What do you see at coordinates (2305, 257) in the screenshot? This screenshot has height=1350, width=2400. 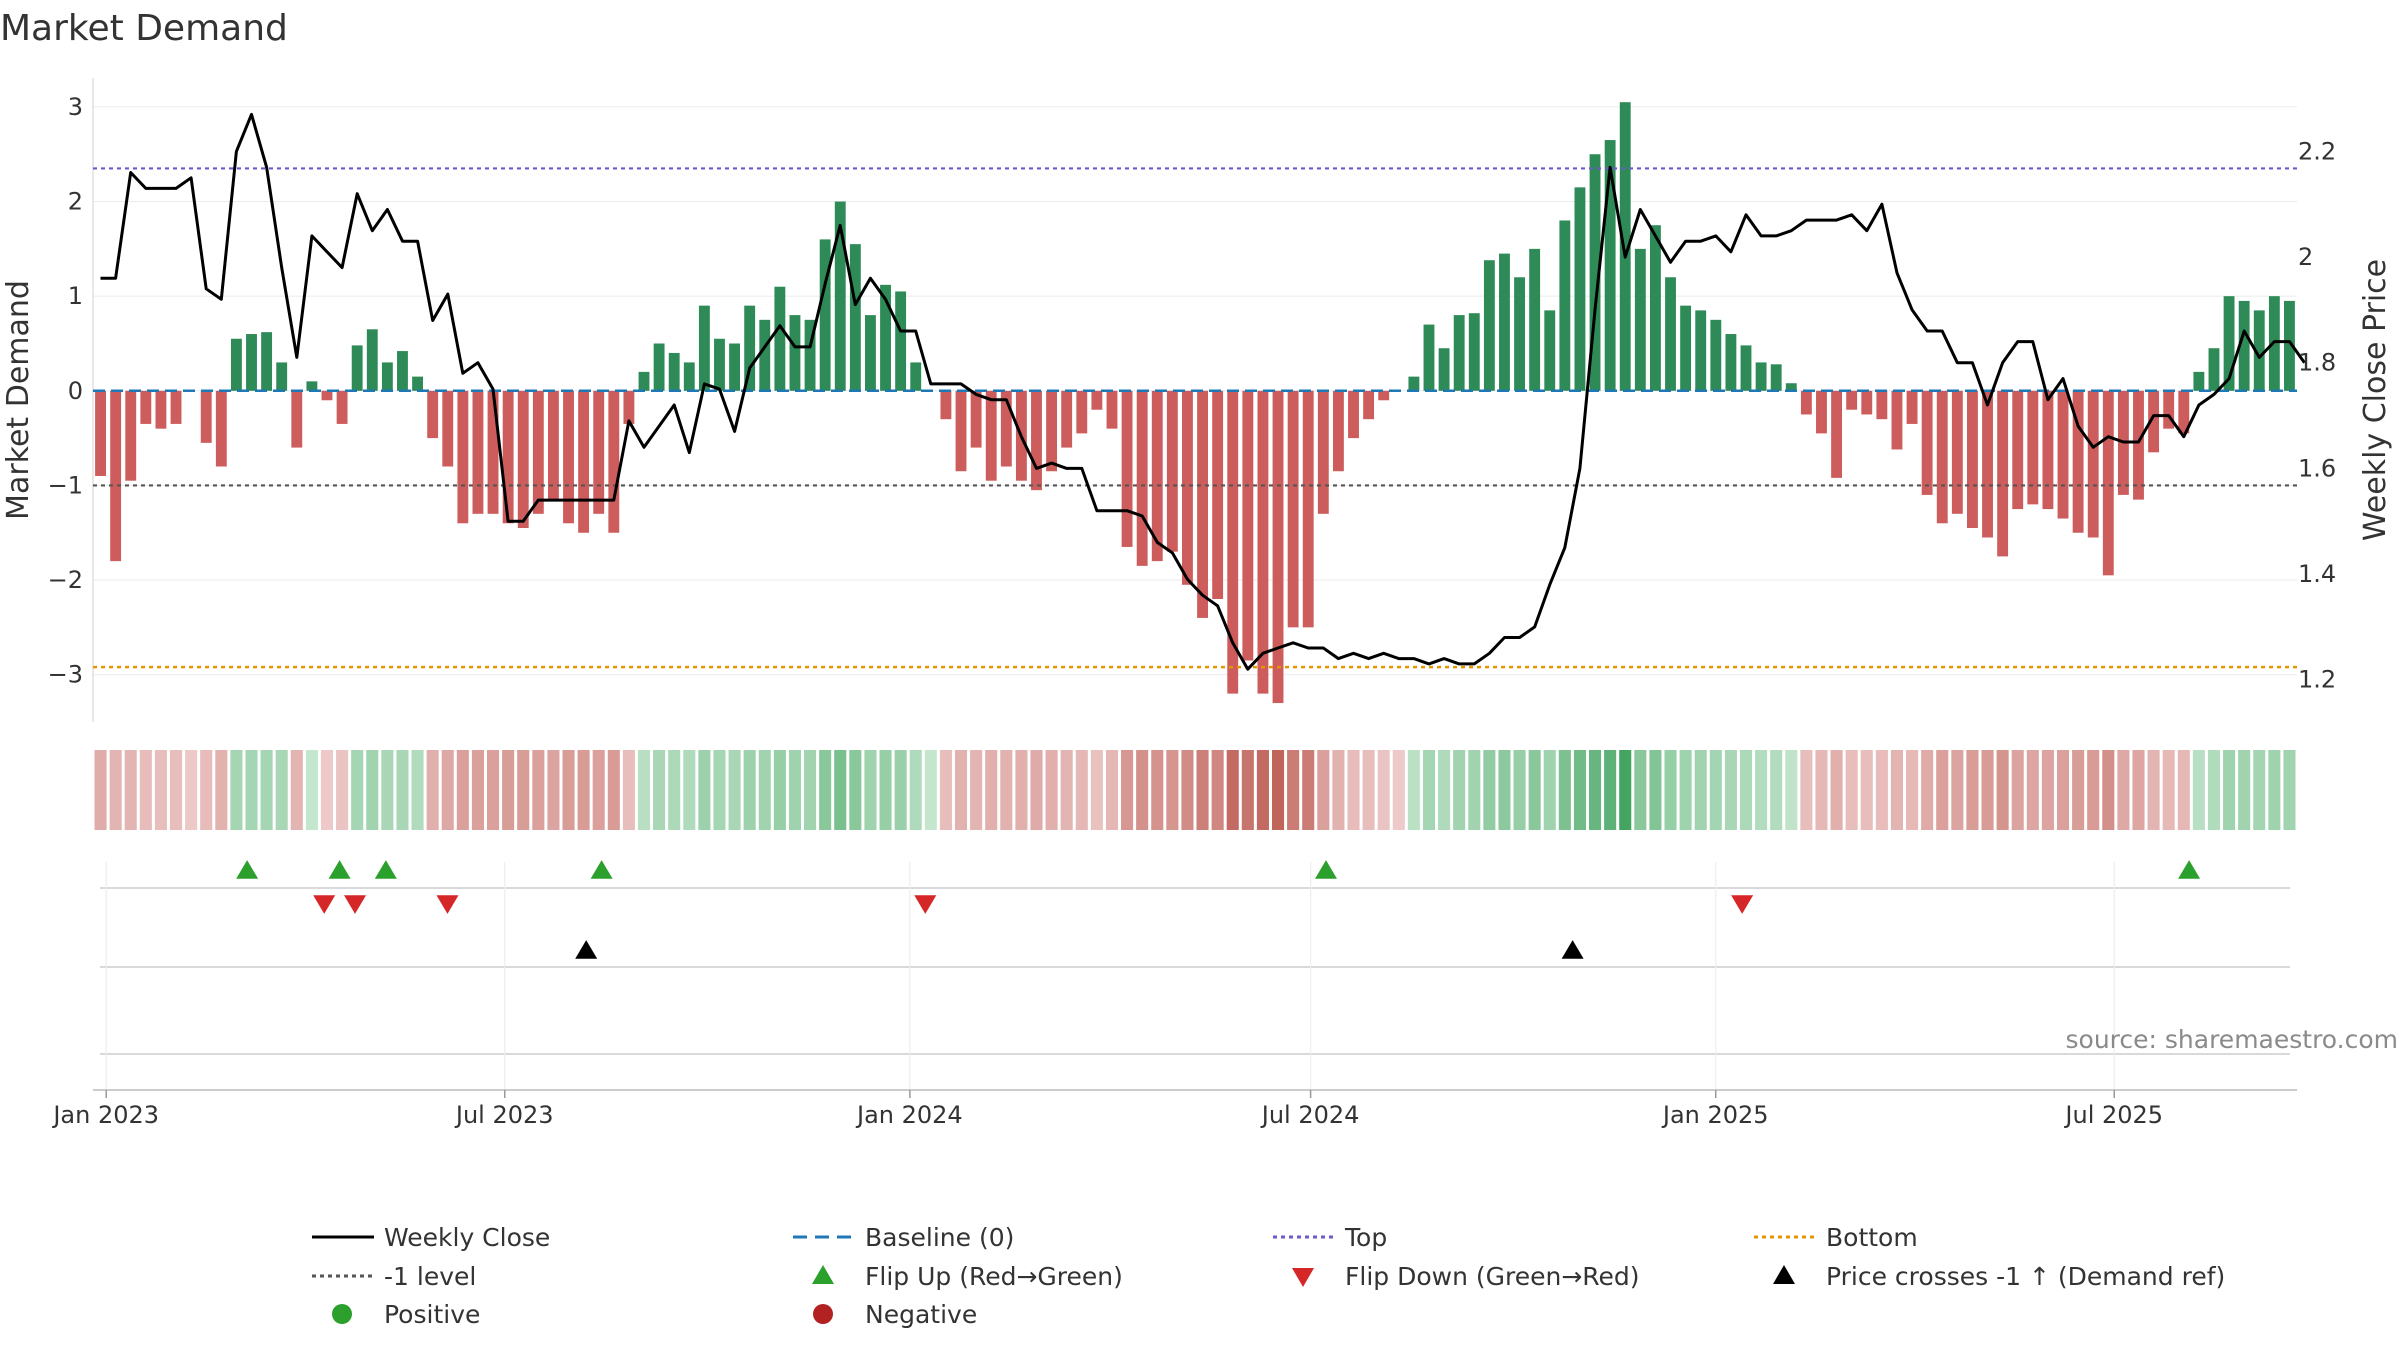 I see `right-tick-label: 2` at bounding box center [2305, 257].